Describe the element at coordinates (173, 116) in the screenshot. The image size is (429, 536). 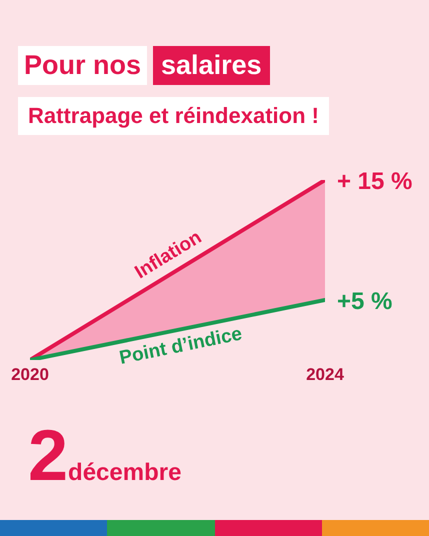
I see `chart-subtitle: Rattrapage et réindexation !` at that location.